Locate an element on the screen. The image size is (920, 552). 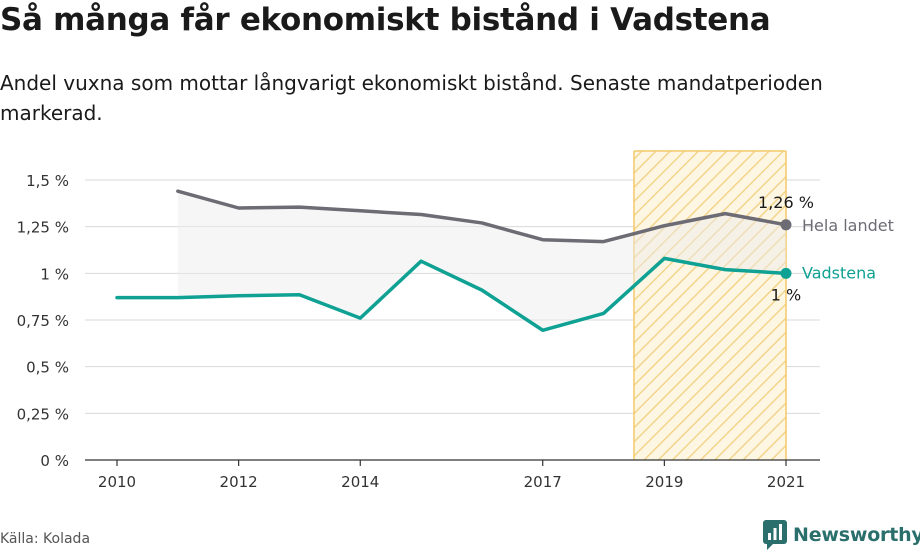
x-tick-label: 2014 is located at coordinates (360, 482).